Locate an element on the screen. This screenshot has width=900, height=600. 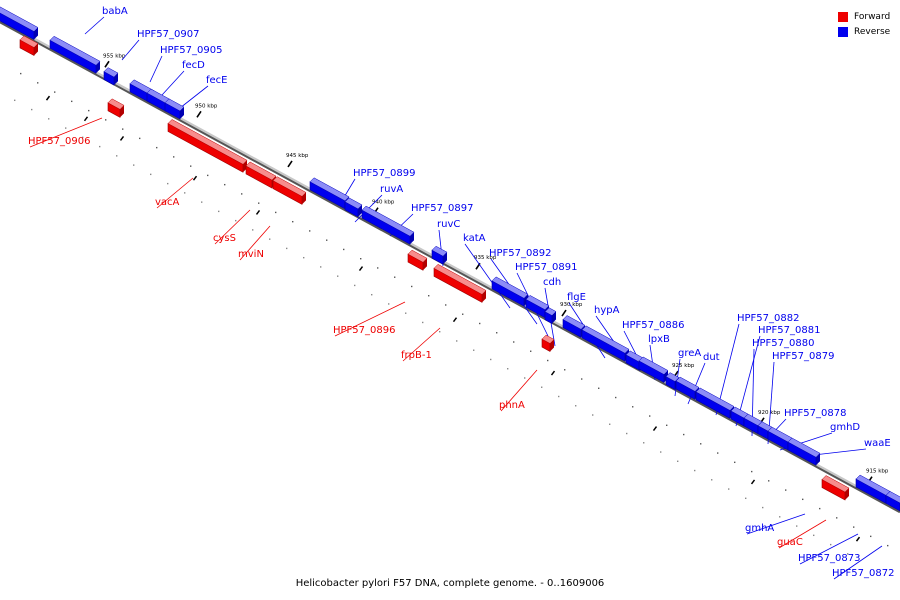
tick-label: 935 kbp is located at coordinates (485, 258).